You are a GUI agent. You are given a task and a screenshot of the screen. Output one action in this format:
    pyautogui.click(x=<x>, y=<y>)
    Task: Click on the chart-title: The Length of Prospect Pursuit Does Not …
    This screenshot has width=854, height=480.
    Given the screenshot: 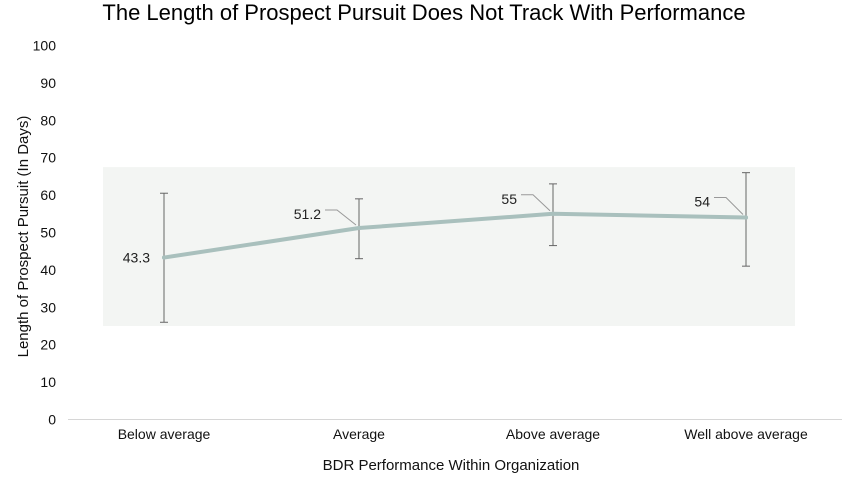 What is the action you would take?
    pyautogui.click(x=424, y=12)
    